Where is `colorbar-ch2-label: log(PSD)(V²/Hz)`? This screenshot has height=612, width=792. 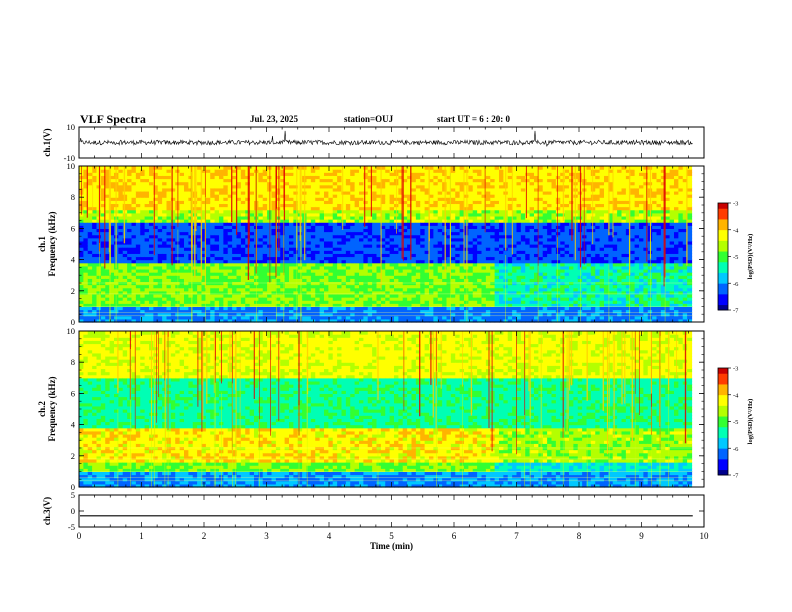 colorbar-ch2-label: log(PSD)(V²/Hz) is located at coordinates (750, 422).